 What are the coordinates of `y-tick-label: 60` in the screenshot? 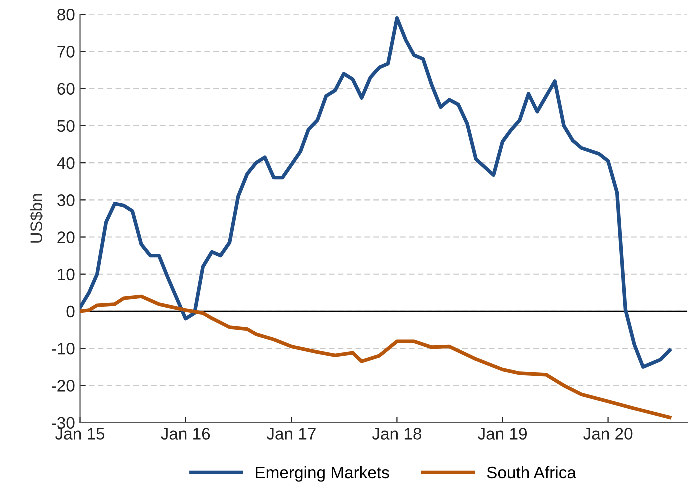 It's located at (66, 89).